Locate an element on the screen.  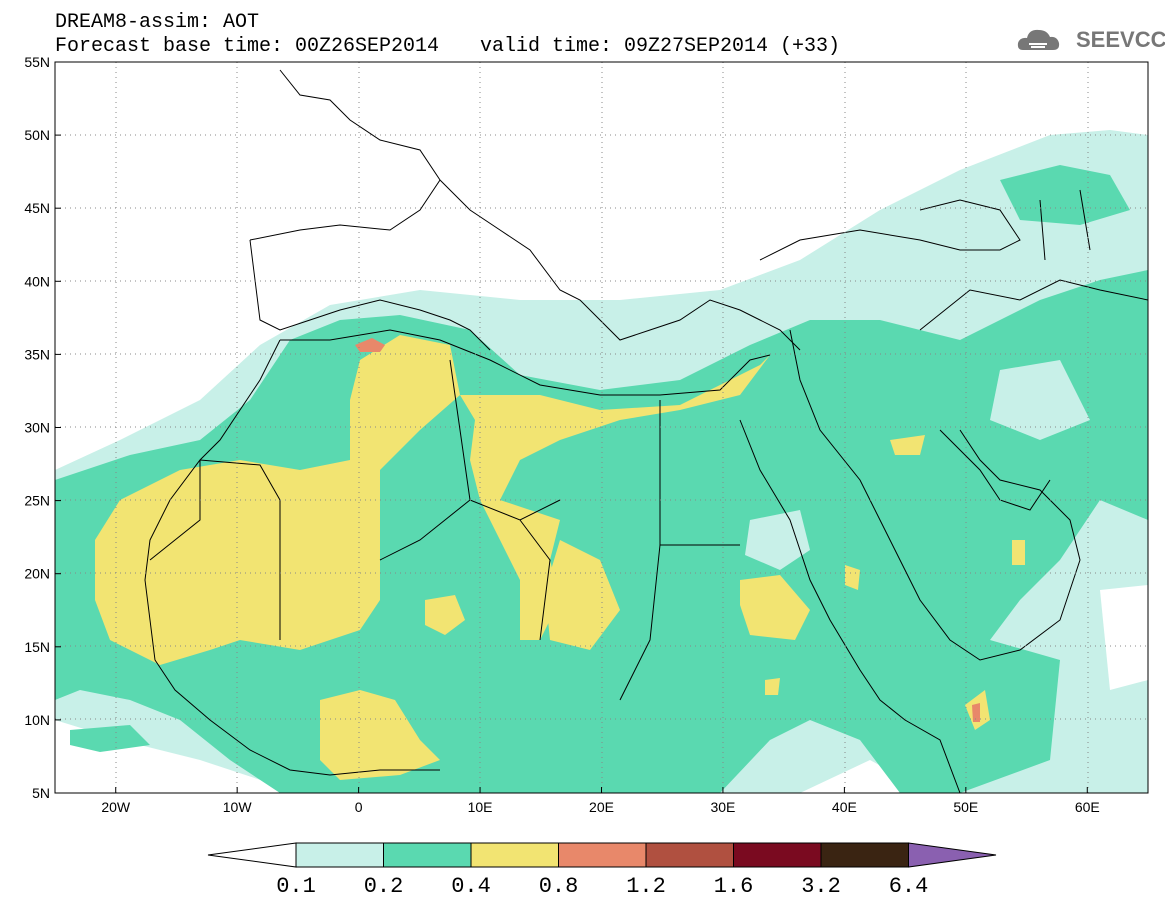
lon-tick-label: 20E is located at coordinates (601, 807).